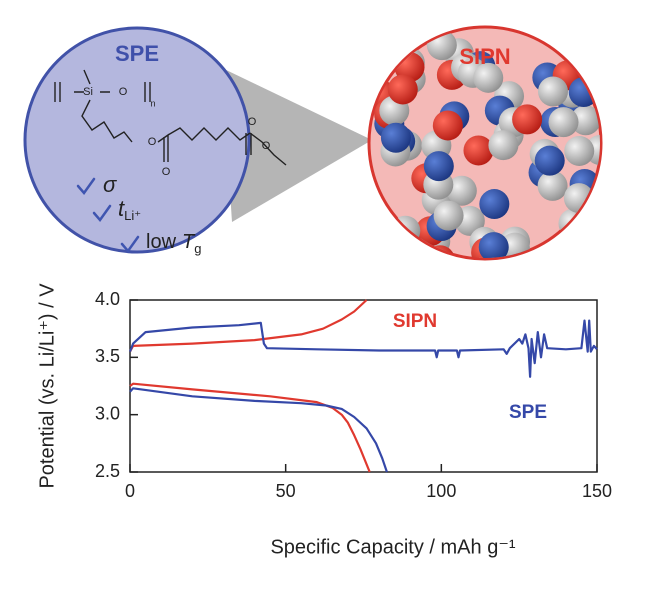  Describe the element at coordinates (161, 242) in the screenshot. I see `label: low` at that location.